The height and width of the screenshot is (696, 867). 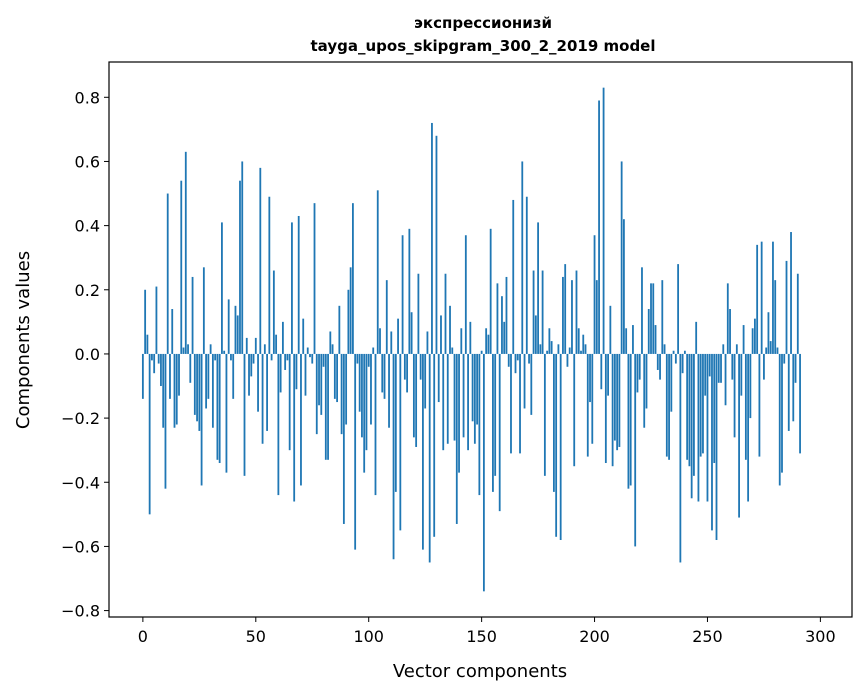 What do you see at coordinates (87, 161) in the screenshot?
I see `y-tick-label: 0.6` at bounding box center [87, 161].